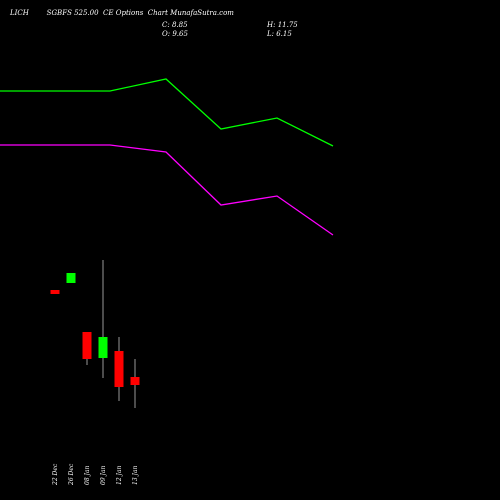 This screenshot has height=500, width=500. Describe the element at coordinates (175, 25) in the screenshot. I see `close-value: C: 8.85` at that location.